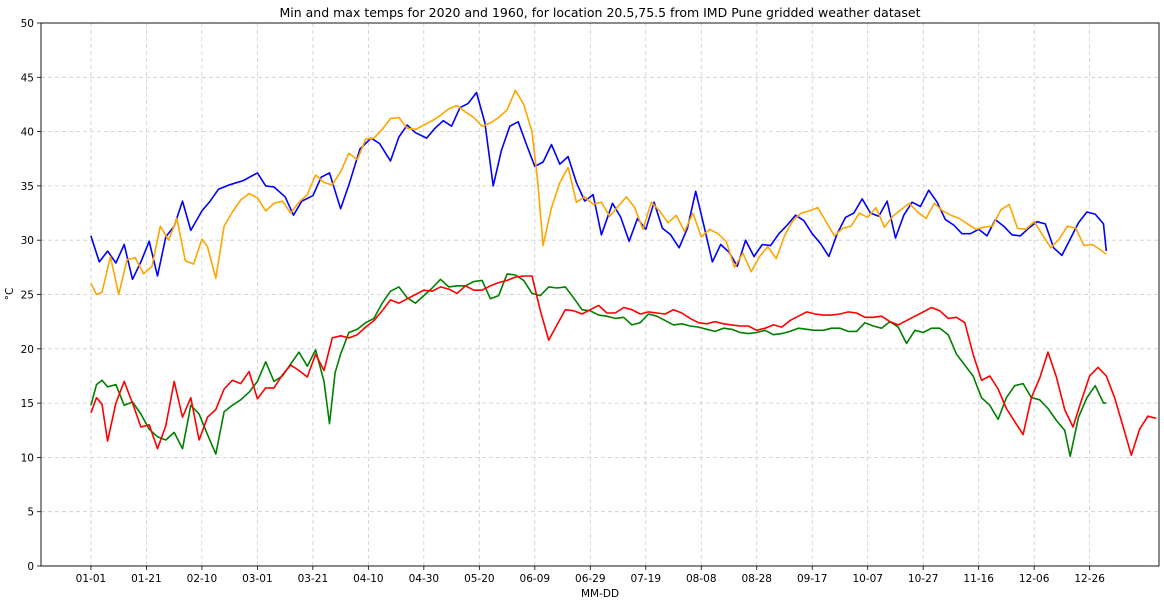 The image size is (1164, 604). Describe the element at coordinates (27, 296) in the screenshot. I see `y-tick-label: 25` at that location.